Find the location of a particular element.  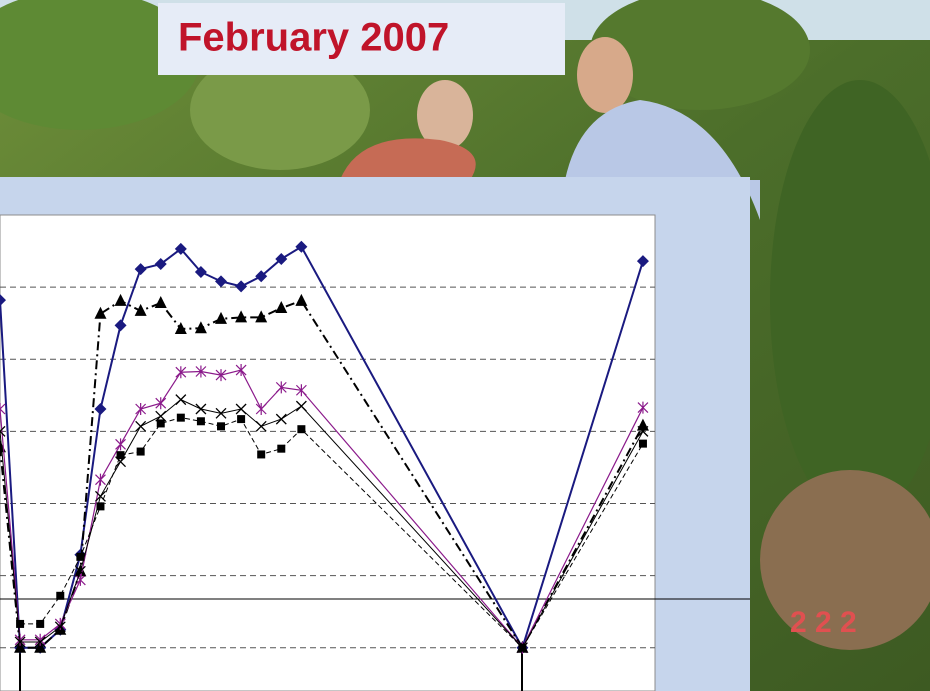

date-stamp-decoration: 2 2 2 is located at coordinates (823, 622).